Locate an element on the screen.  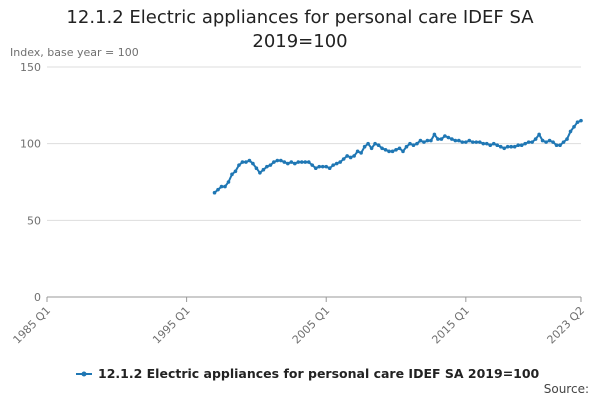
legend-marker is located at coordinates (84, 374).